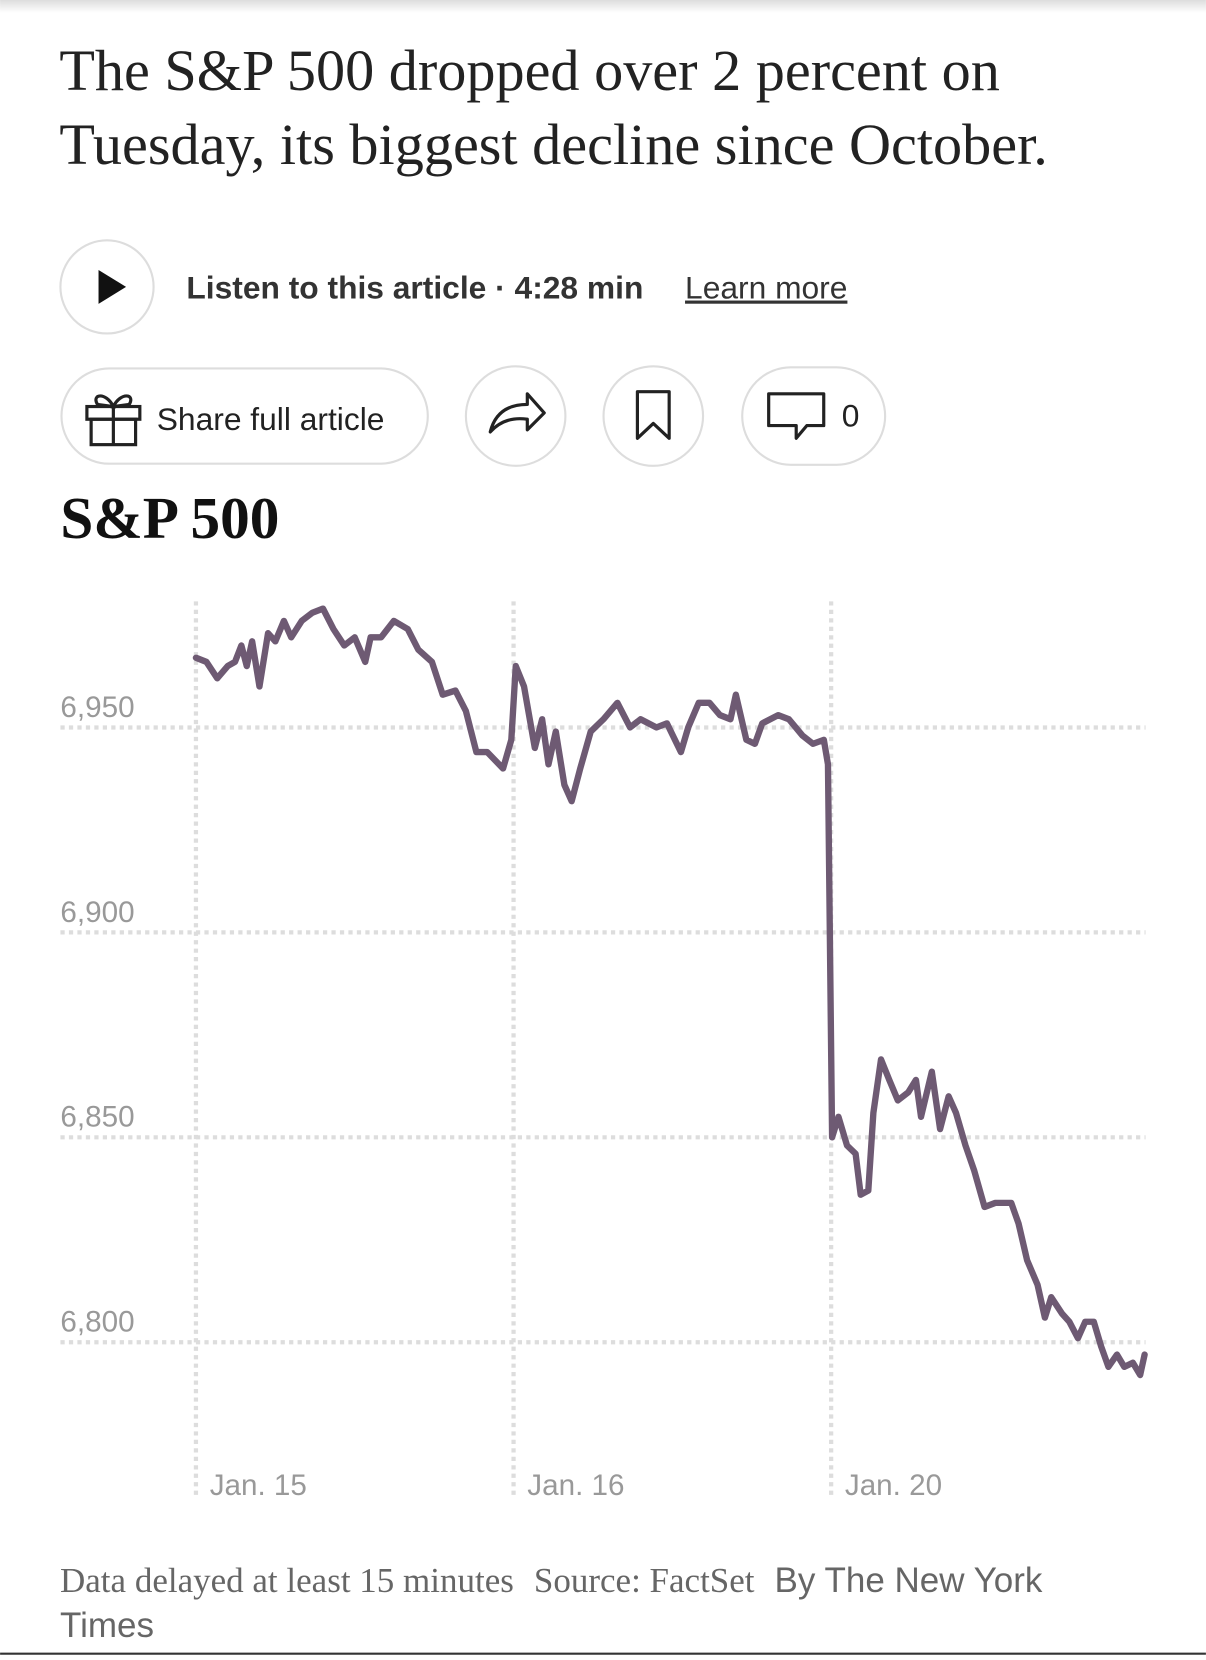 The height and width of the screenshot is (1660, 1206). I want to click on play-button, so click(107, 287).